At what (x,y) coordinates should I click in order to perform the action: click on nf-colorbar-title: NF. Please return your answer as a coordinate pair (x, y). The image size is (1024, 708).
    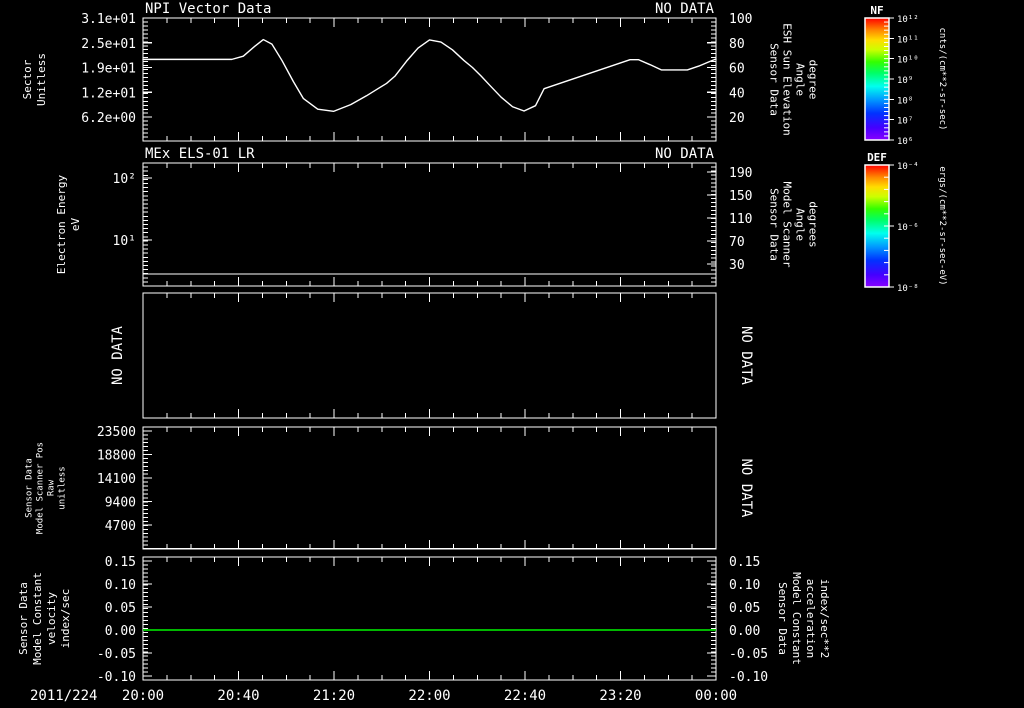
    Looking at the image, I should click on (876, 10).